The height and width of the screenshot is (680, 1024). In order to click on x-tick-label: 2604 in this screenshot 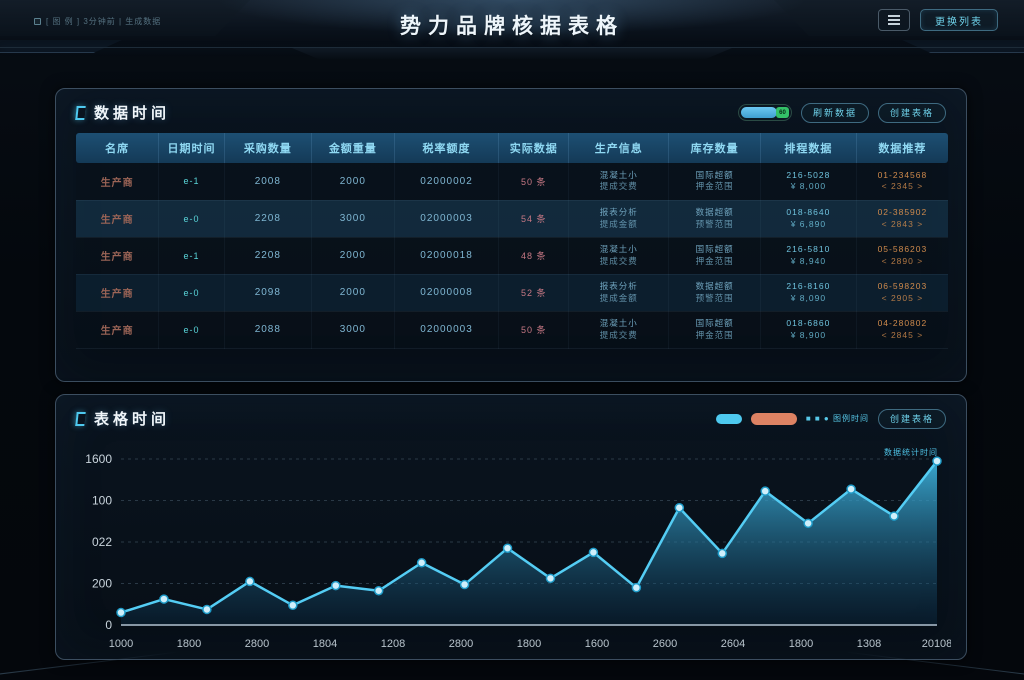, I will do `click(733, 644)`.